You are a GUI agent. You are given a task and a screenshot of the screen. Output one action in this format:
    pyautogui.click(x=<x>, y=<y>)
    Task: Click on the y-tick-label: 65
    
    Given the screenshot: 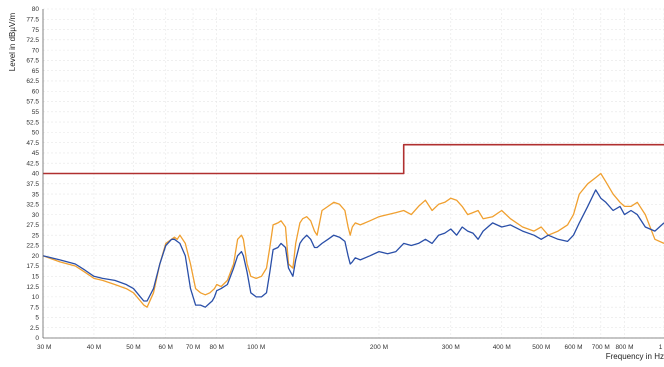 What is the action you would take?
    pyautogui.click(x=36, y=71)
    